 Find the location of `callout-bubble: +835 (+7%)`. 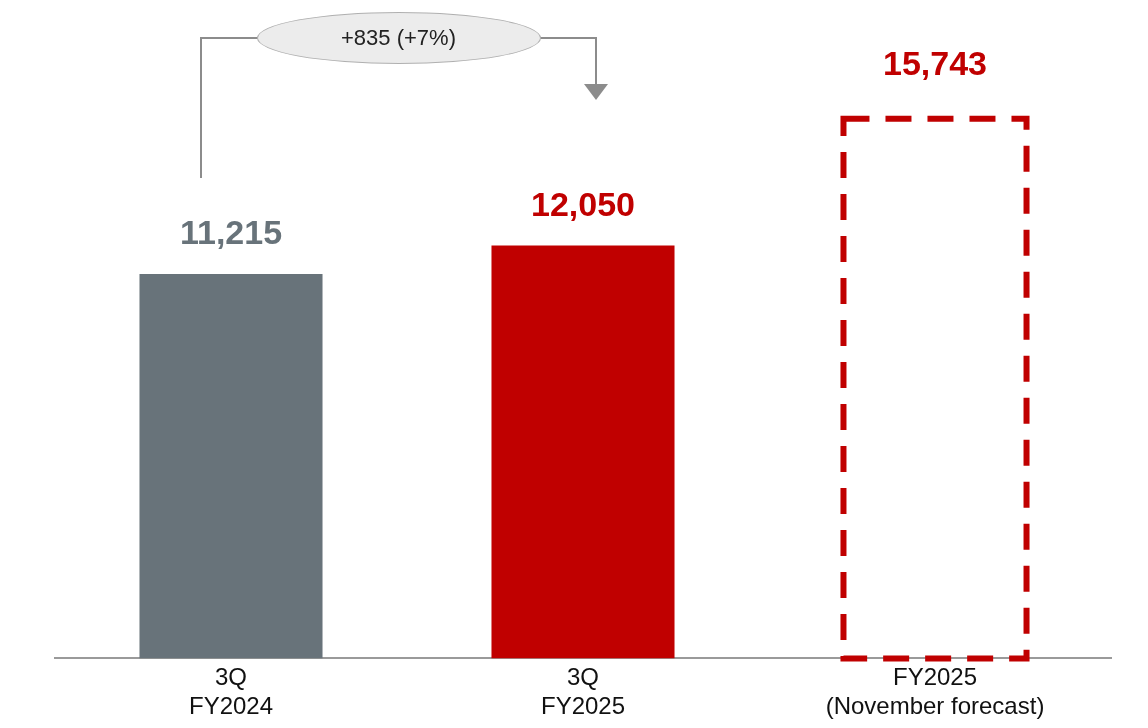

callout-bubble: +835 (+7%) is located at coordinates (398, 38).